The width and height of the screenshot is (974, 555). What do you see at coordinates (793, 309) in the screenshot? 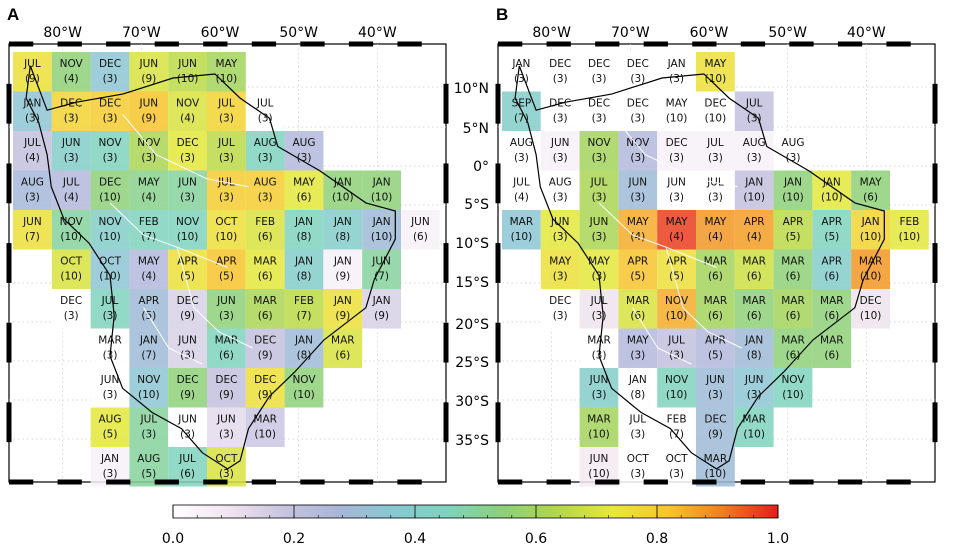
I see `grid-cell: MAR (6)` at bounding box center [793, 309].